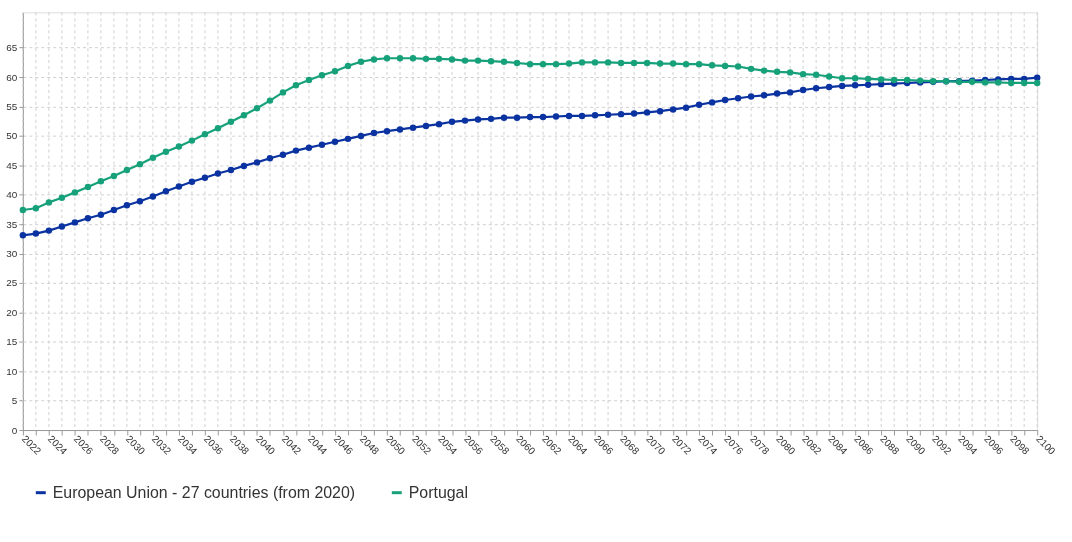  What do you see at coordinates (12, 77) in the screenshot?
I see `y-tick-label: 60` at bounding box center [12, 77].